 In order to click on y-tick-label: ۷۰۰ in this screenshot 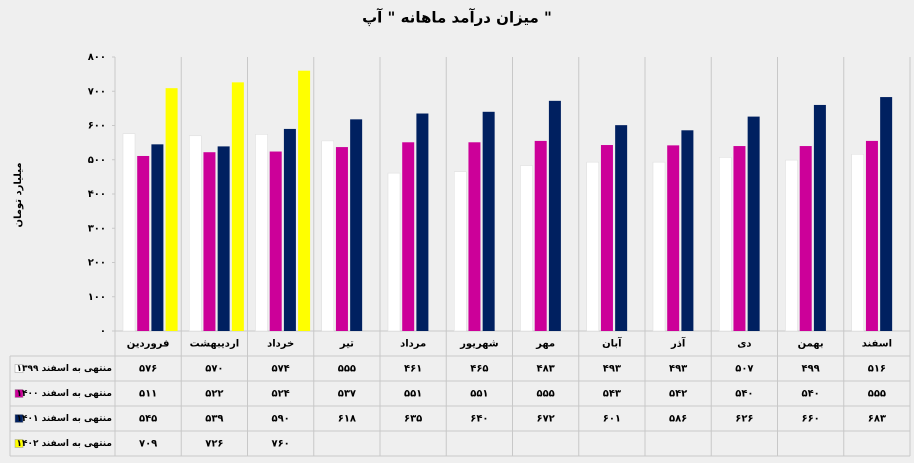, I will do `click(97, 91)`.